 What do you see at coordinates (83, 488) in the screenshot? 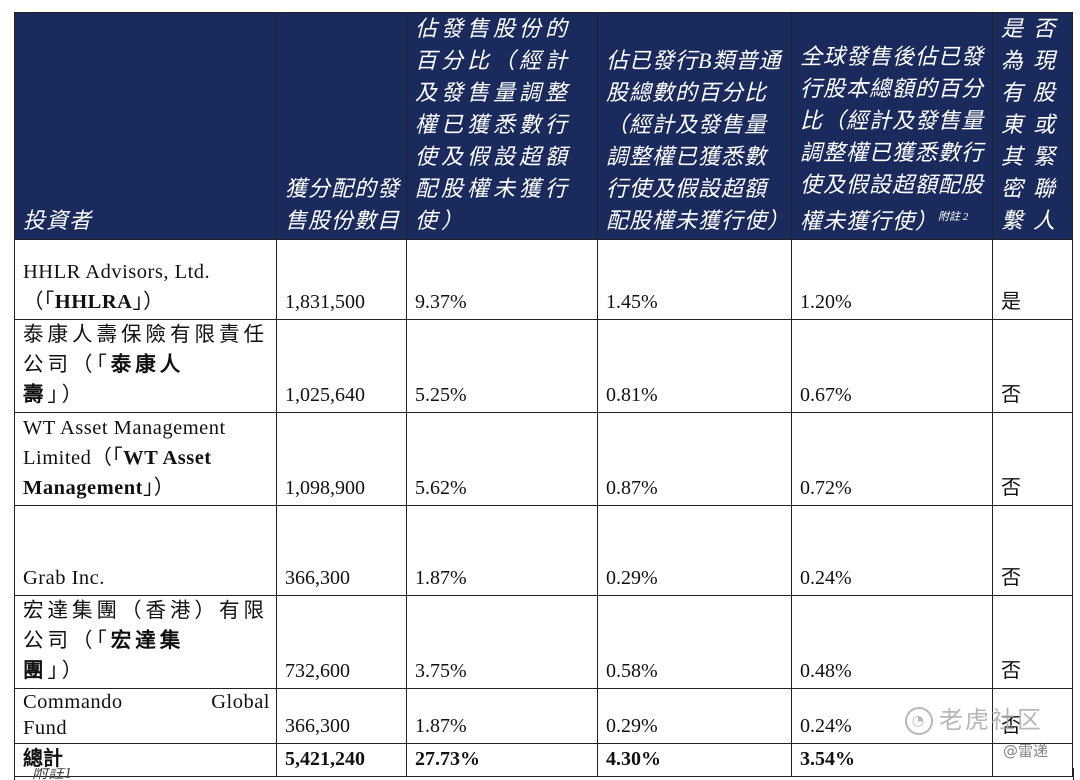
I see `investor-short-name-cont: Management` at bounding box center [83, 488].